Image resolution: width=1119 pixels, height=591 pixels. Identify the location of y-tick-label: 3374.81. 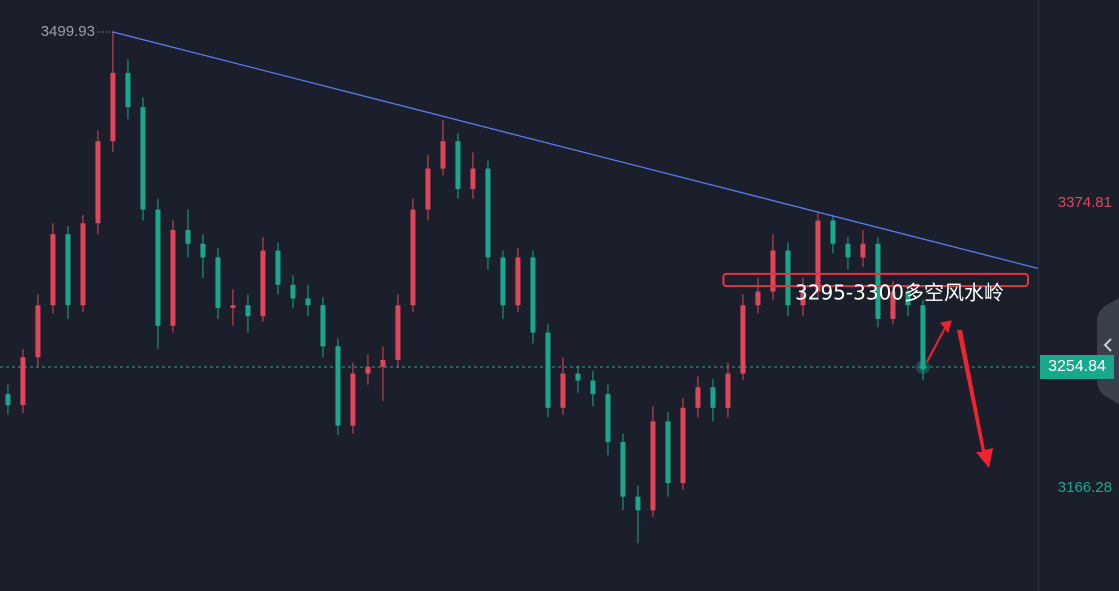
(1085, 202).